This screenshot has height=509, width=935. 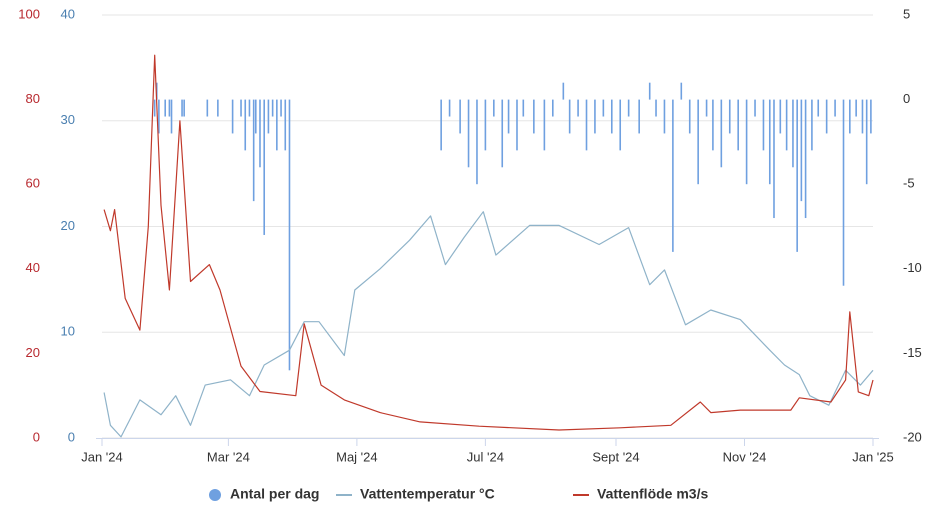 What do you see at coordinates (71, 436) in the screenshot?
I see `y-tick-label: 0` at bounding box center [71, 436].